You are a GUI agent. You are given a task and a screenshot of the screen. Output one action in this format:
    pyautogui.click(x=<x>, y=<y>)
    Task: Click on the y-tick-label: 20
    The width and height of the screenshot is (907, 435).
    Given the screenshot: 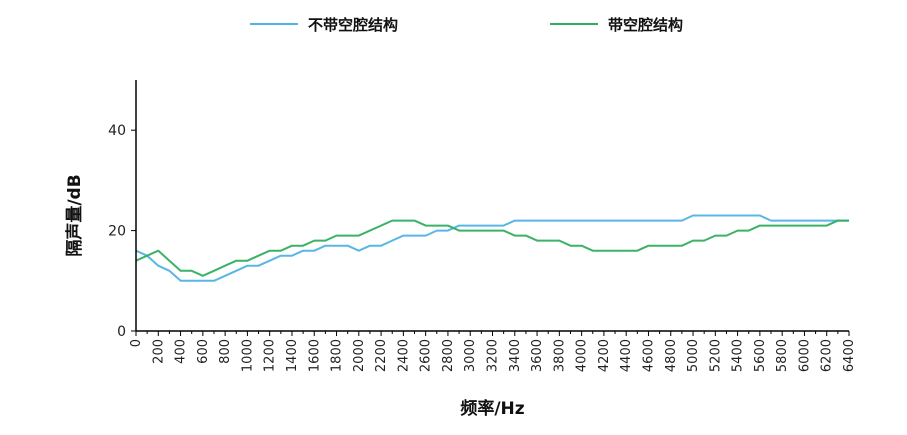 What is the action you would take?
    pyautogui.click(x=117, y=232)
    